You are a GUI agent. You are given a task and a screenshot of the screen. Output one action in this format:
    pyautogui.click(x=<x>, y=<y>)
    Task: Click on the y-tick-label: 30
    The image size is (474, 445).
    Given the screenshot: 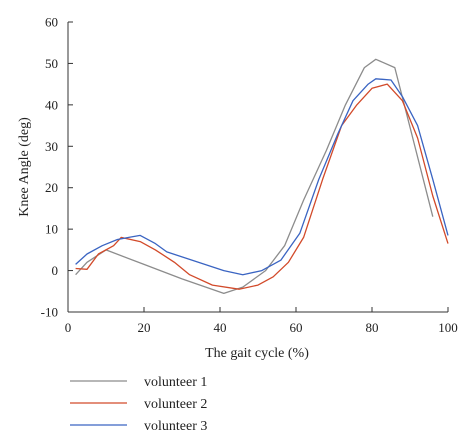 What is the action you would take?
    pyautogui.click(x=51, y=146)
    